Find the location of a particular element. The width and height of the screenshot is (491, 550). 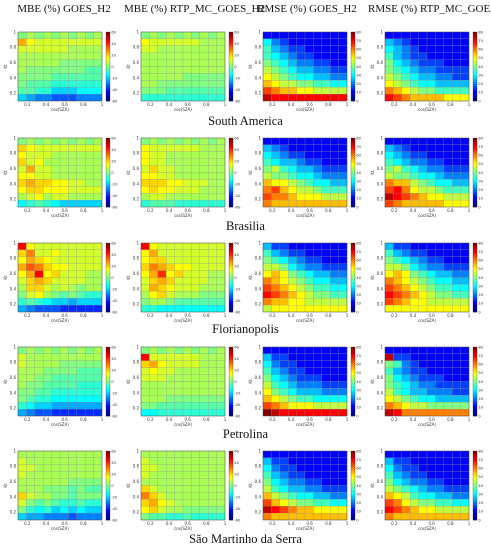

plot-frame is located at coordinates (427, 485).